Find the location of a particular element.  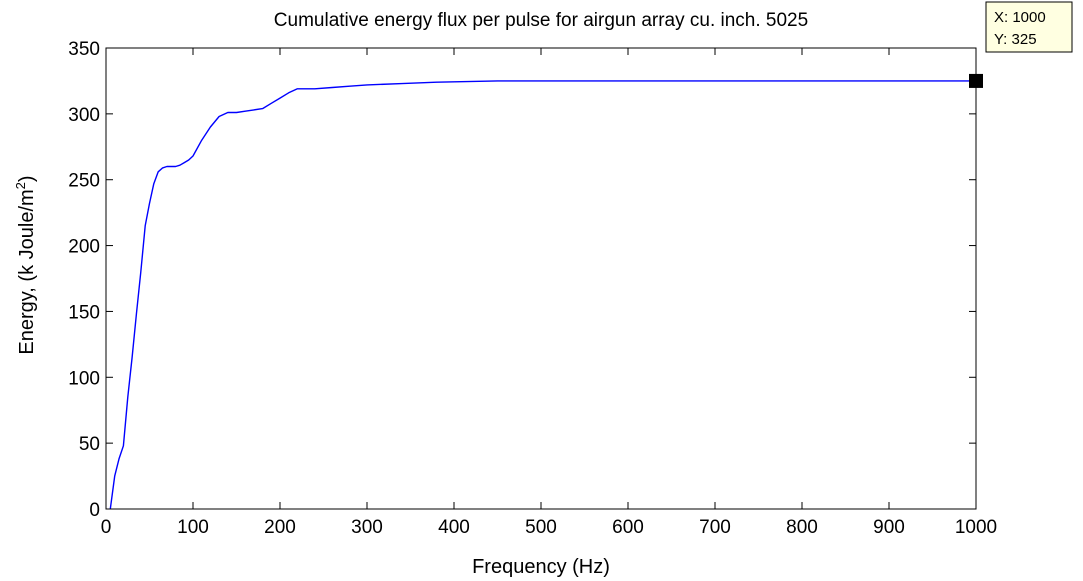

x-tick-label: 100 is located at coordinates (193, 527).